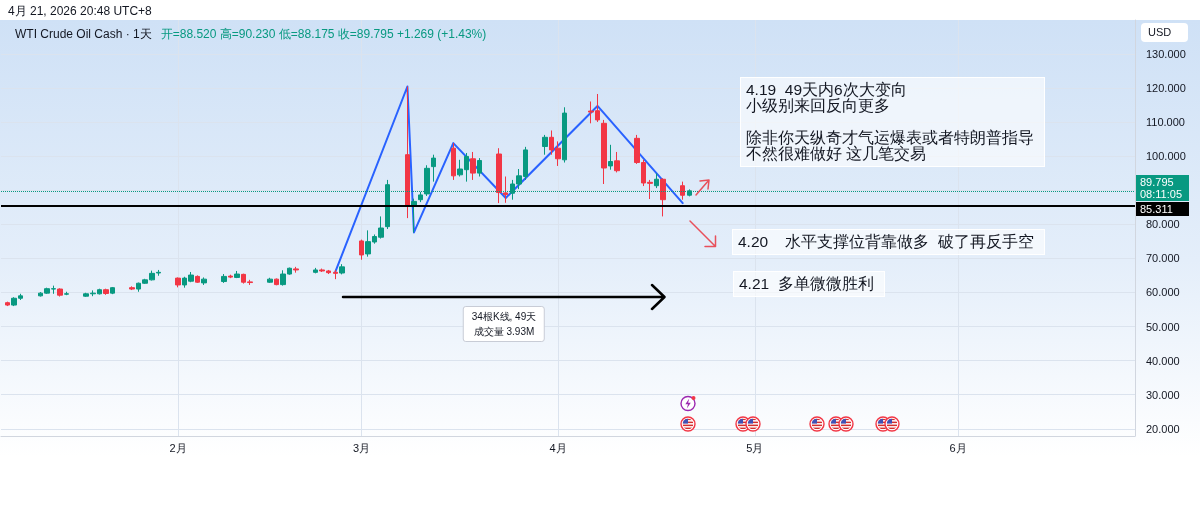  I want to click on text: 4月 21, 2026 20:48 UTC+8, so click(80, 11).